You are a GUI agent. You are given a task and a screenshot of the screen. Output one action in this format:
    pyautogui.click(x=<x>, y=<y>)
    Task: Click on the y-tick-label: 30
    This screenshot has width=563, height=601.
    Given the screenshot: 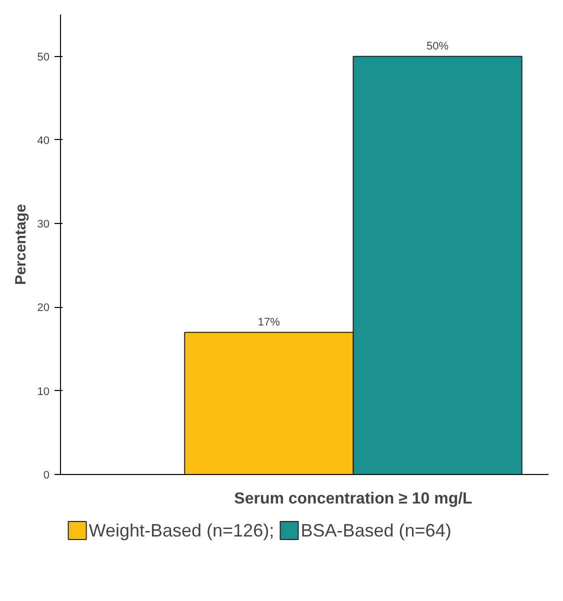 What is the action you would take?
    pyautogui.click(x=43, y=224)
    